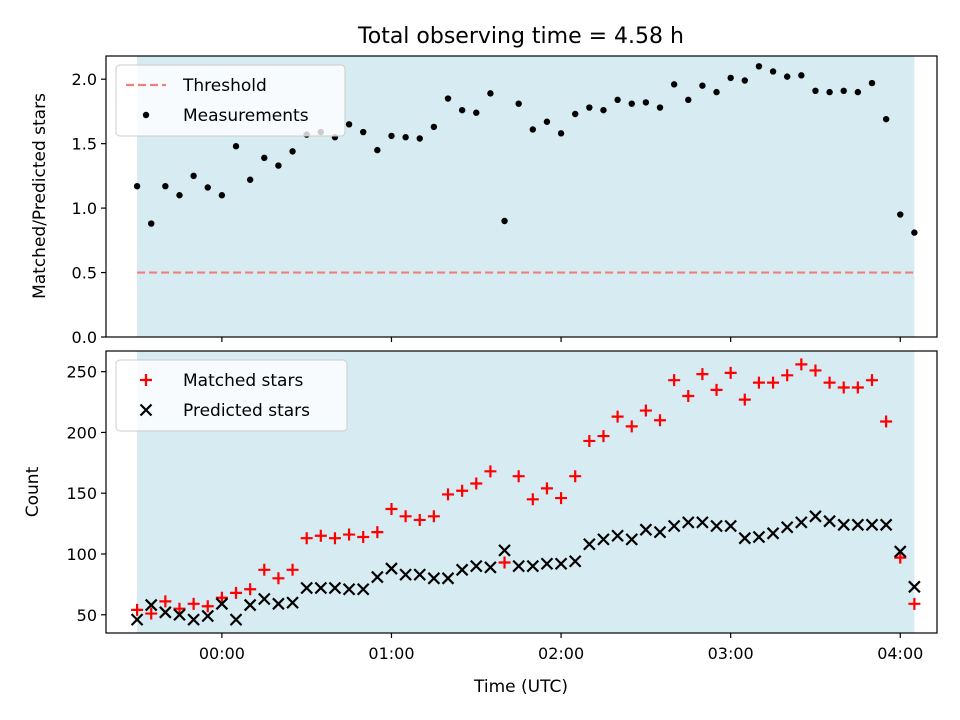  I want to click on bottom-legend, so click(231, 395).